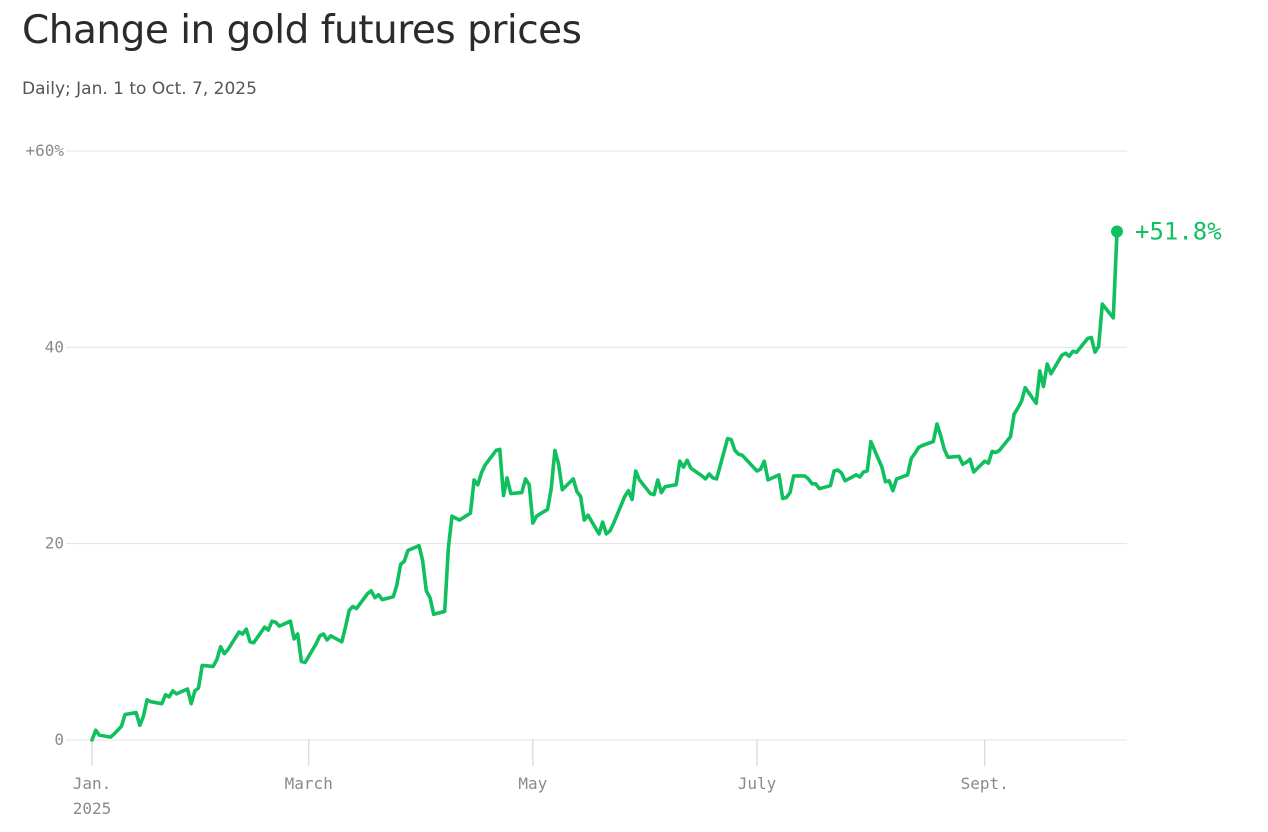  I want to click on x-tick-label: July, so click(757, 783).